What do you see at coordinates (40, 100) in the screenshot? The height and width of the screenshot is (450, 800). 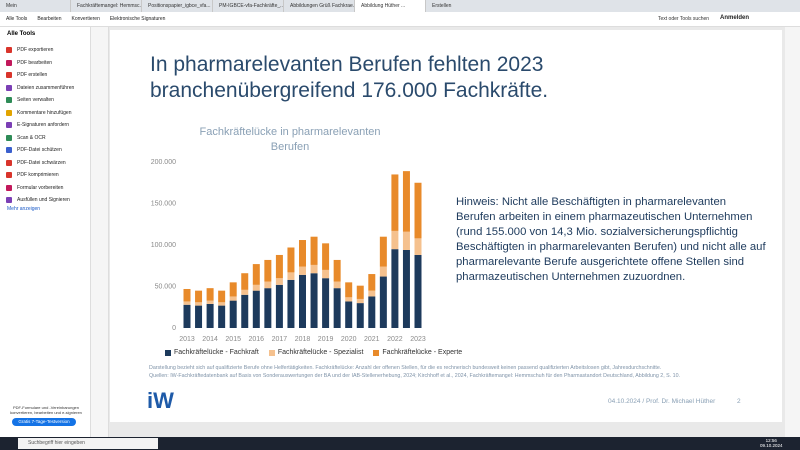 I see `tool: Seiten verwalten` at bounding box center [40, 100].